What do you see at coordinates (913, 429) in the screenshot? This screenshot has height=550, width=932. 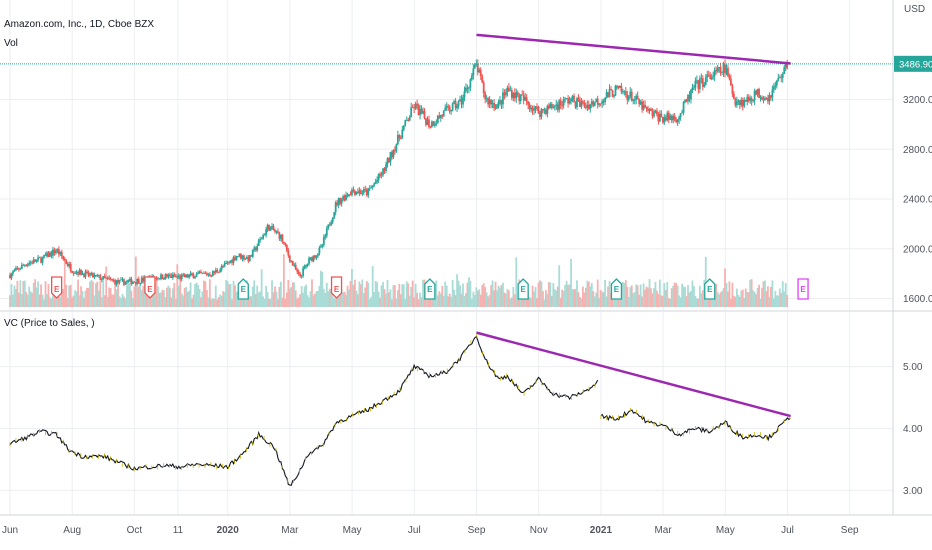 I see `ps-axis: 5.00 4.00 3.00` at bounding box center [913, 429].